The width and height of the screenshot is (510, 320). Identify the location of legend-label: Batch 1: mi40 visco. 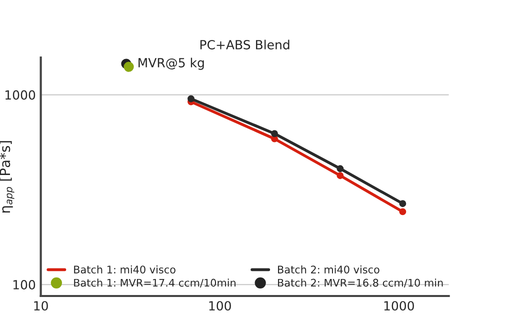
(125, 269).